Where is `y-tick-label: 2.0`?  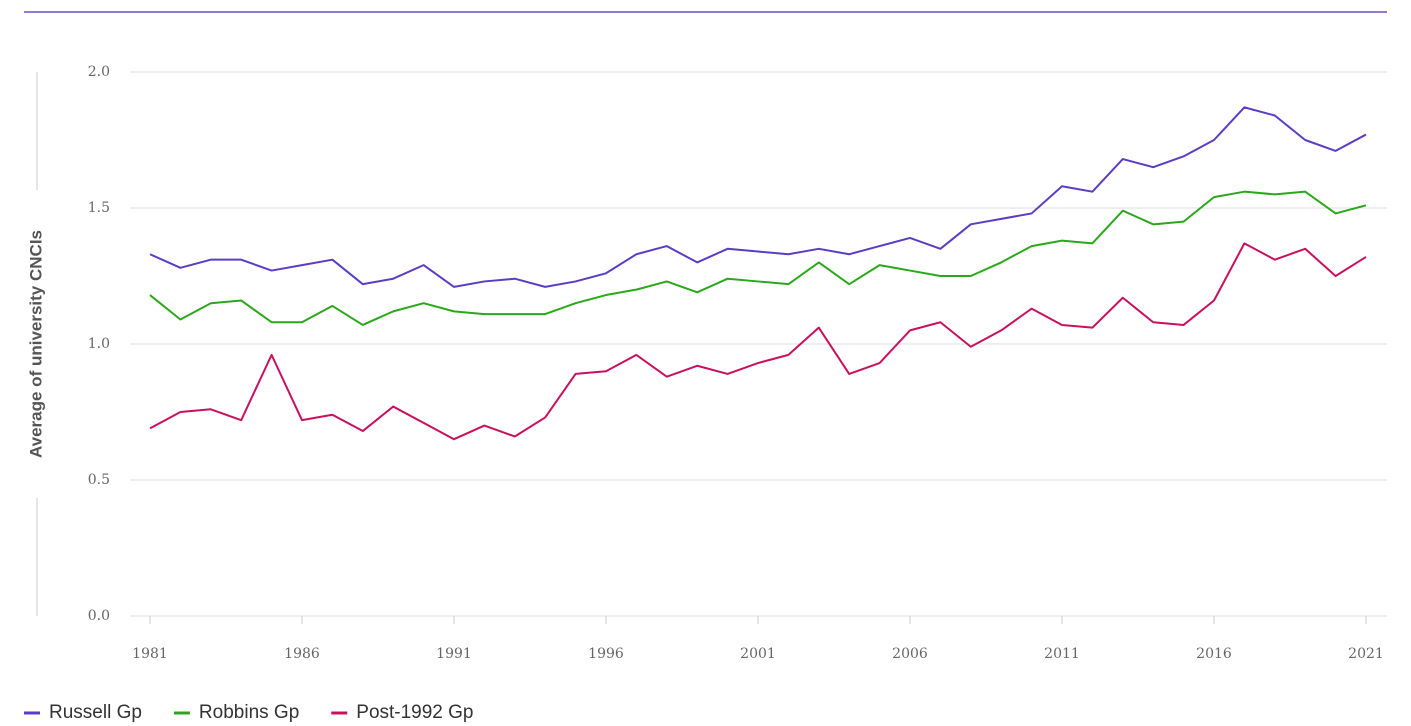 y-tick-label: 2.0 is located at coordinates (99, 72).